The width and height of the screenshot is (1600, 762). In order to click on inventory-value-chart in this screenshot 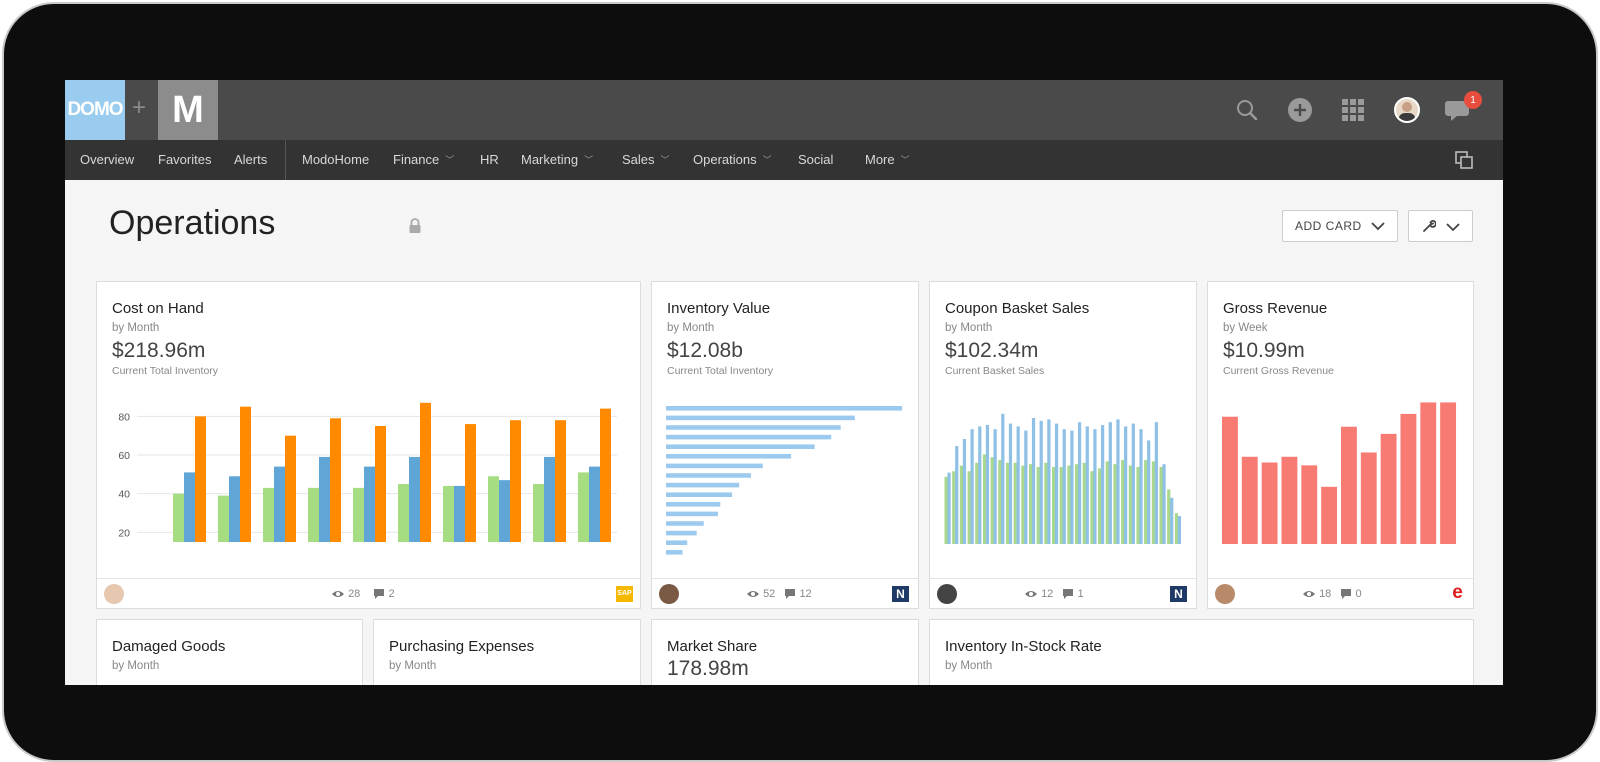, I will do `click(784, 480)`.